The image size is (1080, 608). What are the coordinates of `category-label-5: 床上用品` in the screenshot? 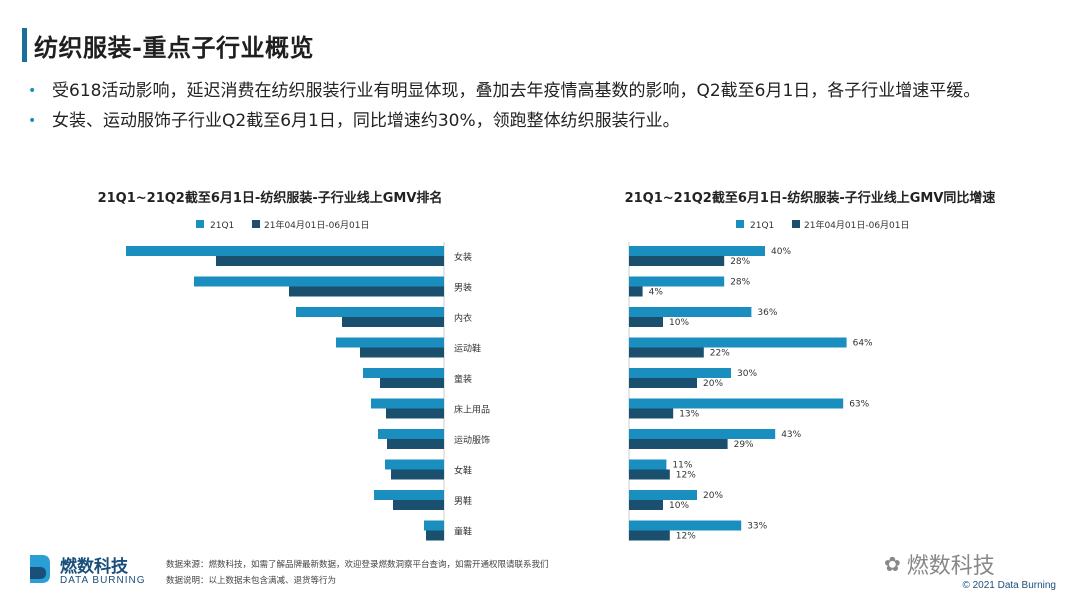 It's located at (472, 410).